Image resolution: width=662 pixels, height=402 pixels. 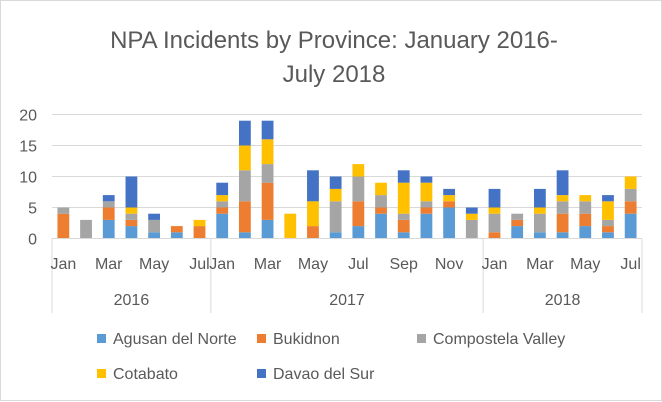 I want to click on legend-label: Compostela Valley, so click(x=499, y=339).